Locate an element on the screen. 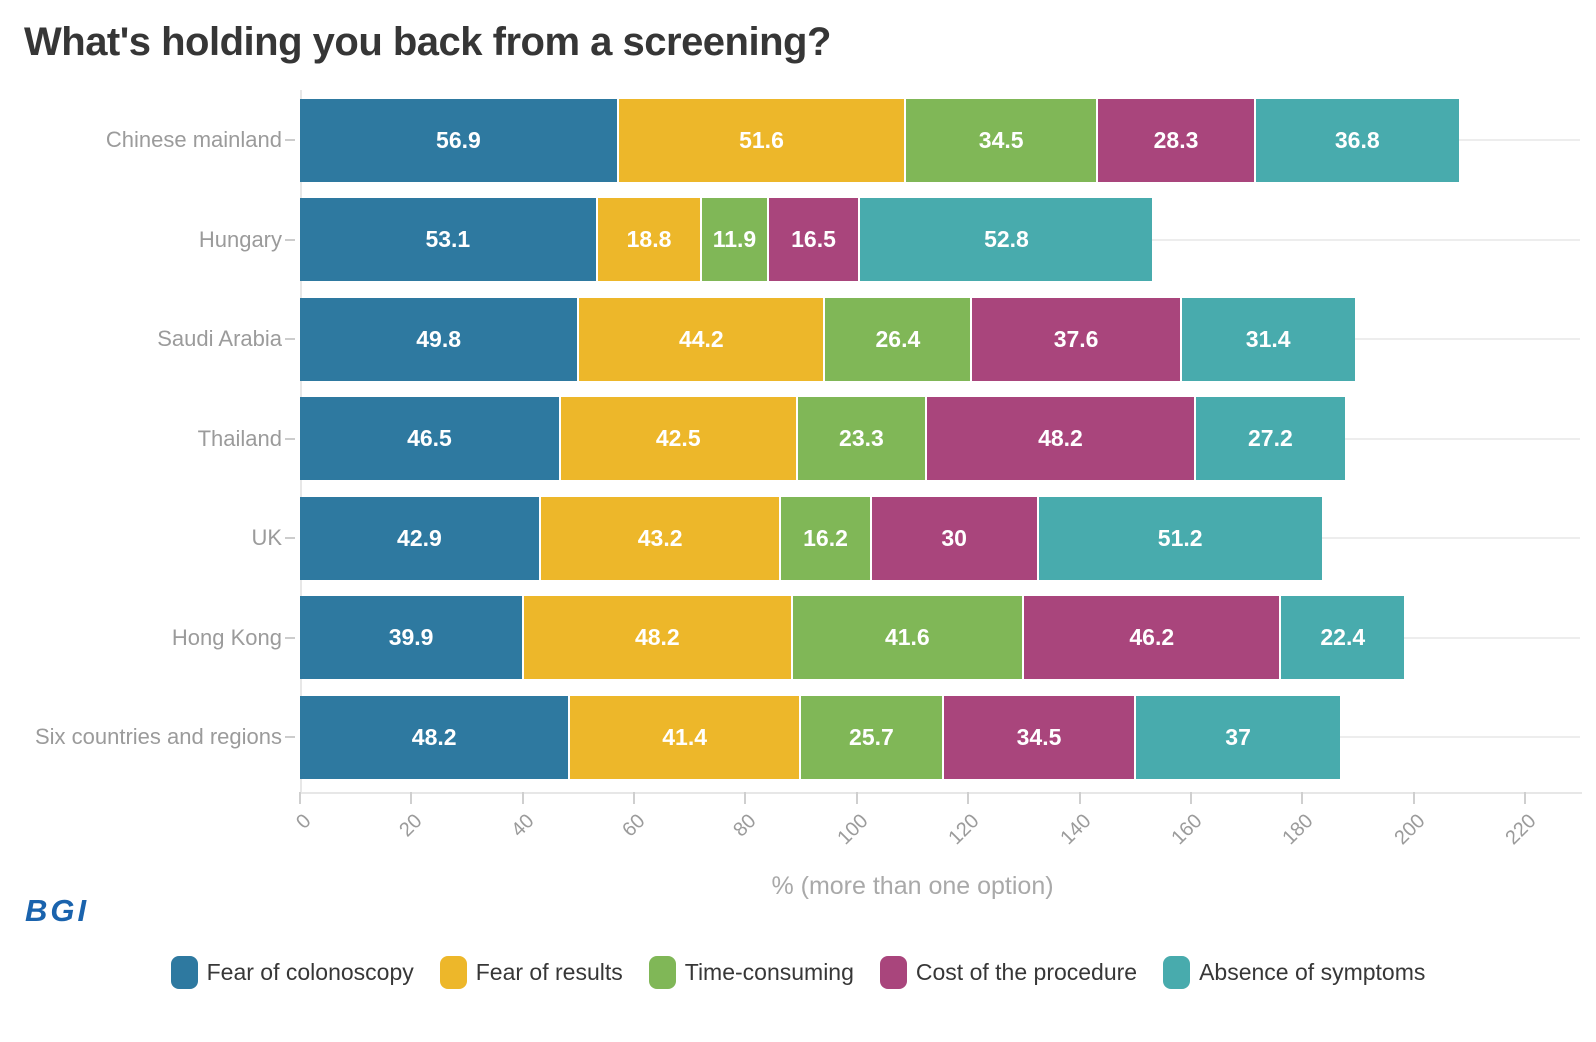  x-tick-label: 60 is located at coordinates (634, 826).